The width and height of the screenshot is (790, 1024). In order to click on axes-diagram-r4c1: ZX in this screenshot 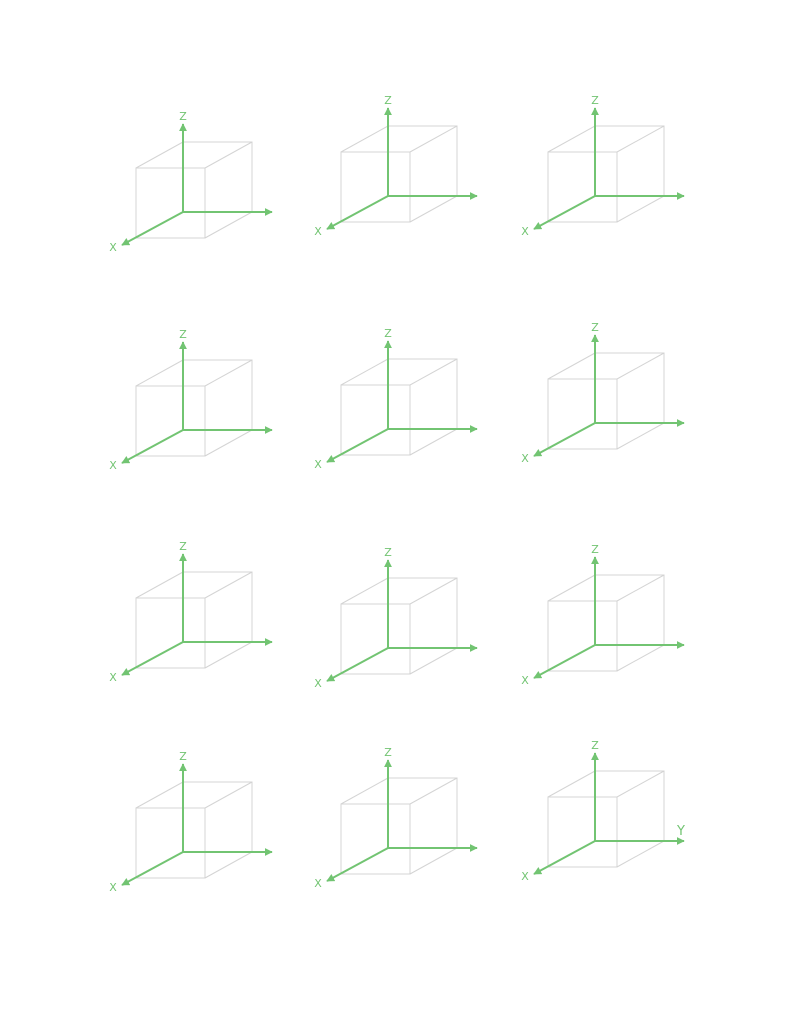, I will do `click(191, 822)`.